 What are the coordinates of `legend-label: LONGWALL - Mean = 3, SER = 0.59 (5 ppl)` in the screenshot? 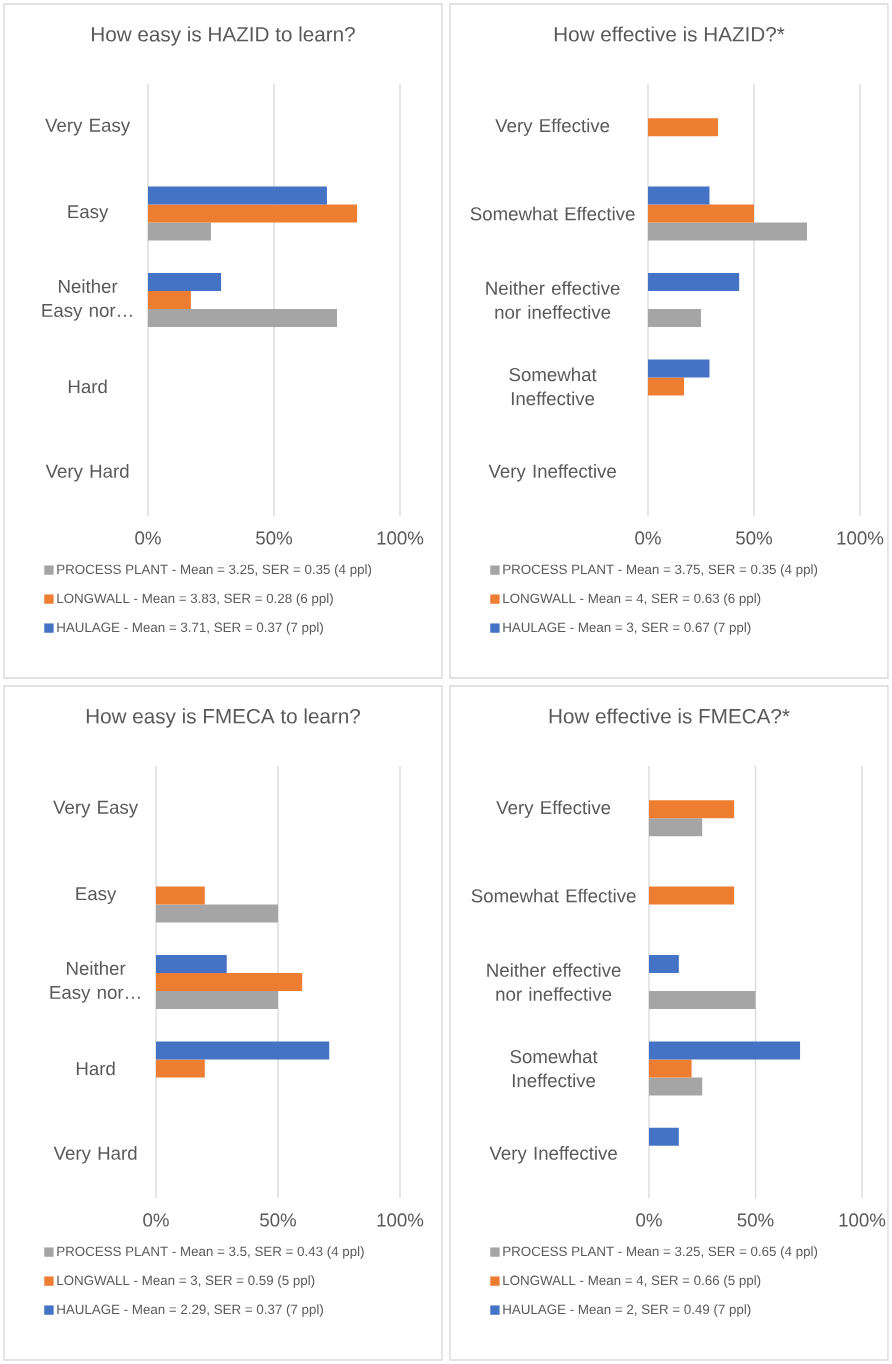 It's located at (186, 1281).